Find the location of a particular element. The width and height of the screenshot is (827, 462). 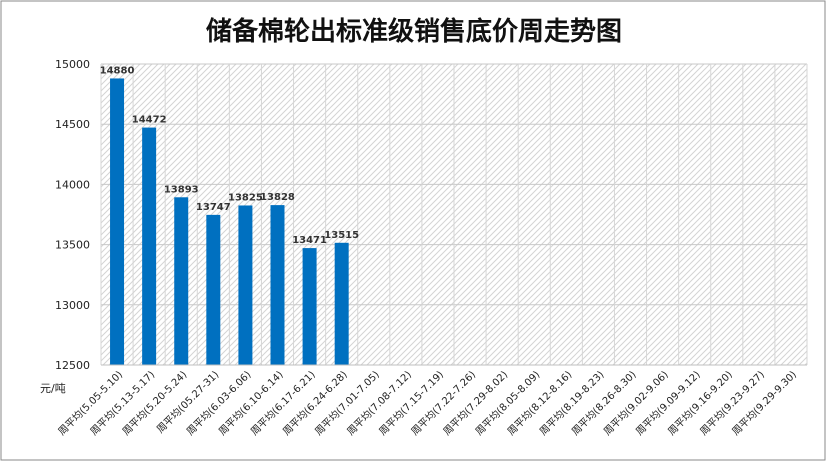

y-tick-label: 13000 is located at coordinates (72, 305).